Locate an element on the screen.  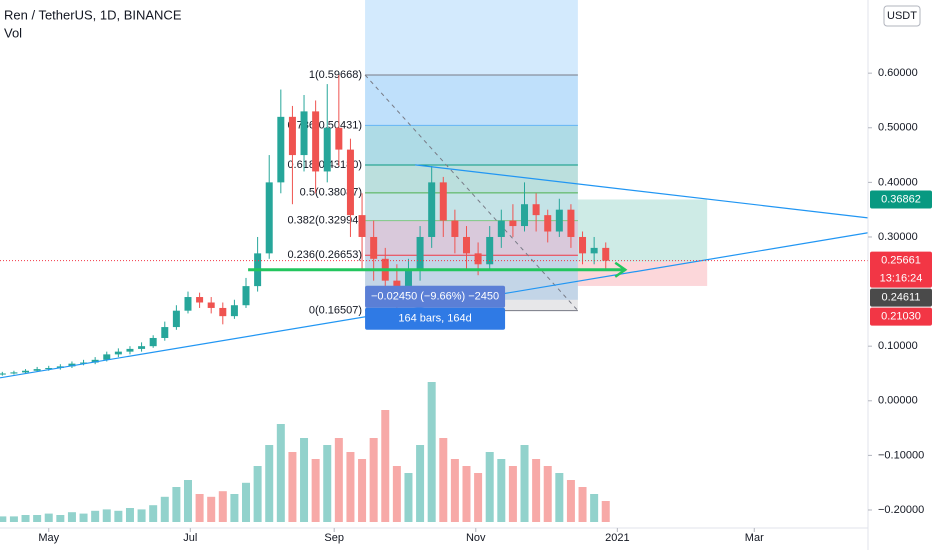
symbol-title: Ren / TetherUS, 1D, BINANCE is located at coordinates (93, 14).